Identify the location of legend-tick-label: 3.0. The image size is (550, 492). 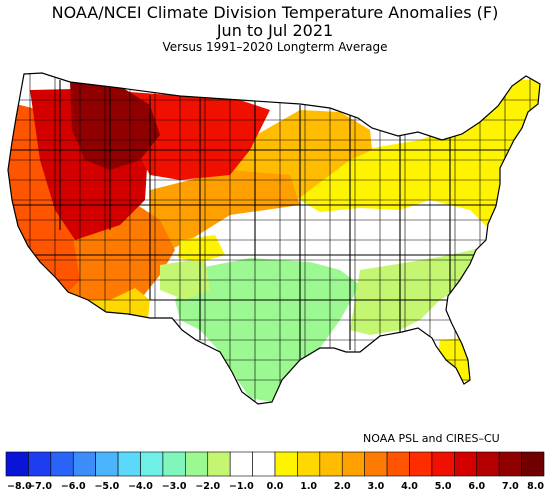
(375, 486).